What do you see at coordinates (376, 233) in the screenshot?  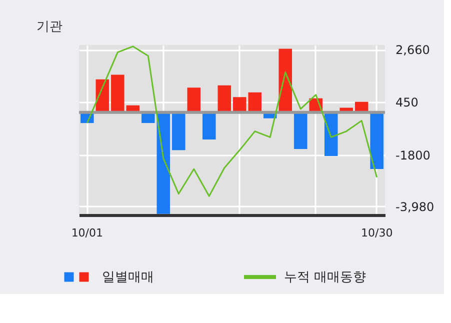 I see `x-tick-label: 10/30` at bounding box center [376, 233].